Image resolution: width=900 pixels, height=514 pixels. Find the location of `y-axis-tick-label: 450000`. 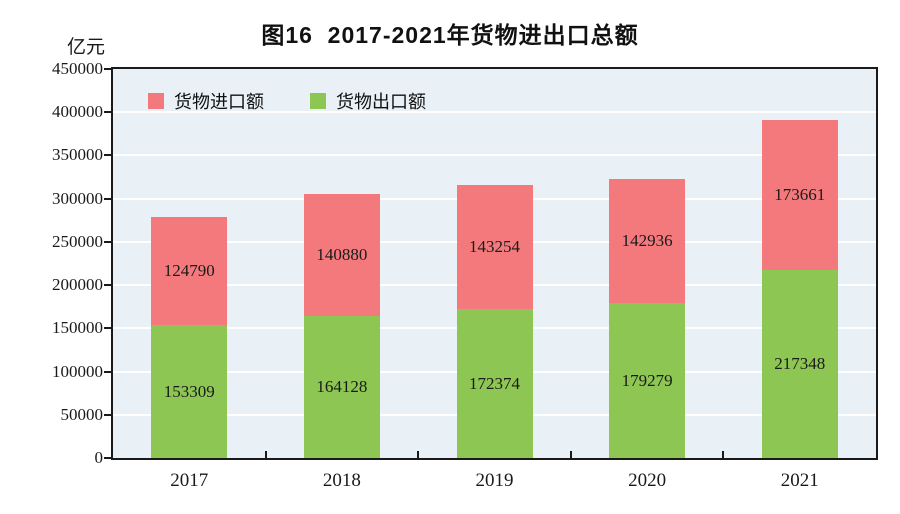

y-axis-tick-label: 450000 is located at coordinates (77, 68).